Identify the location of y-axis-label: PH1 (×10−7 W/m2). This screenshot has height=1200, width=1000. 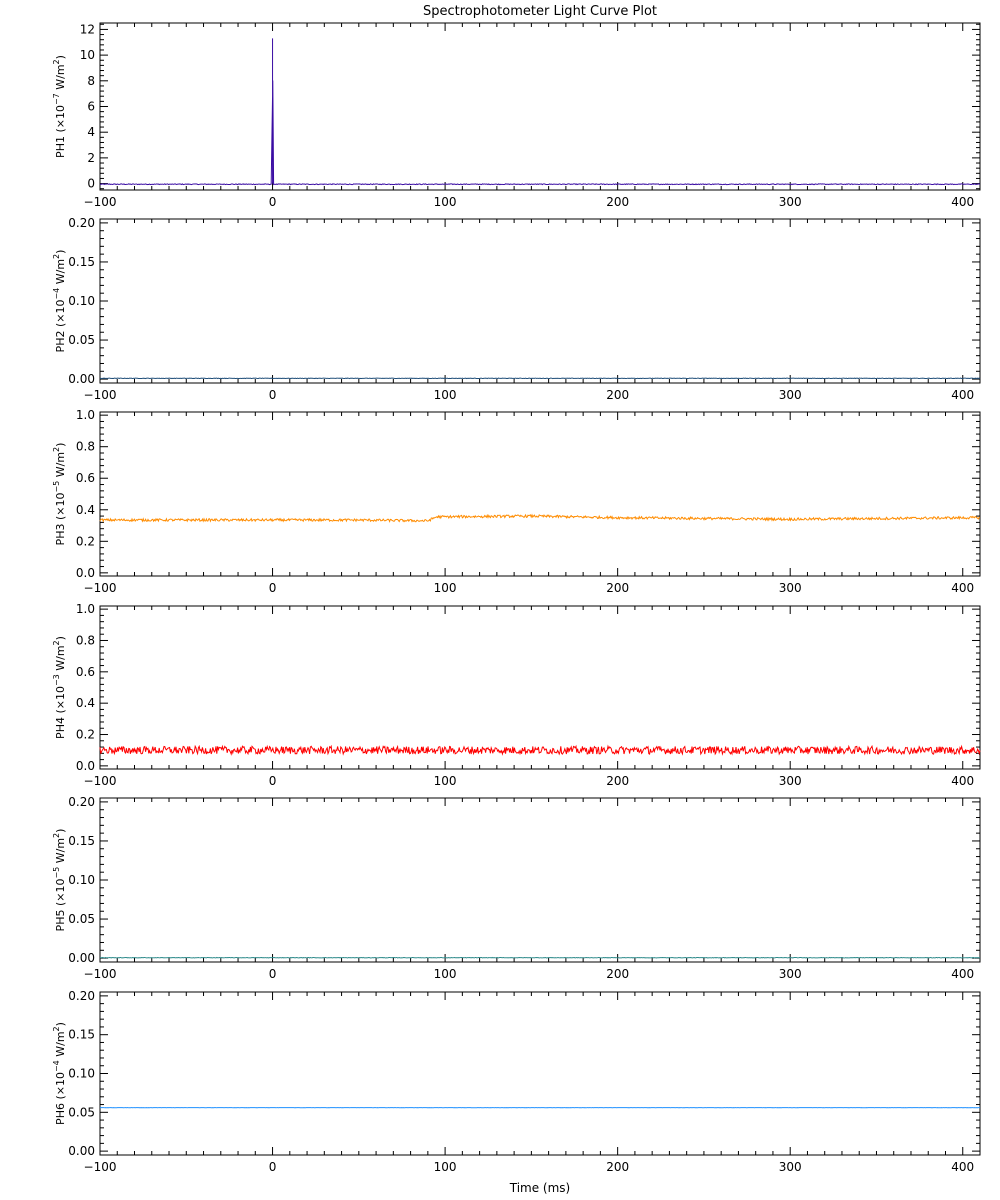
(59, 106).